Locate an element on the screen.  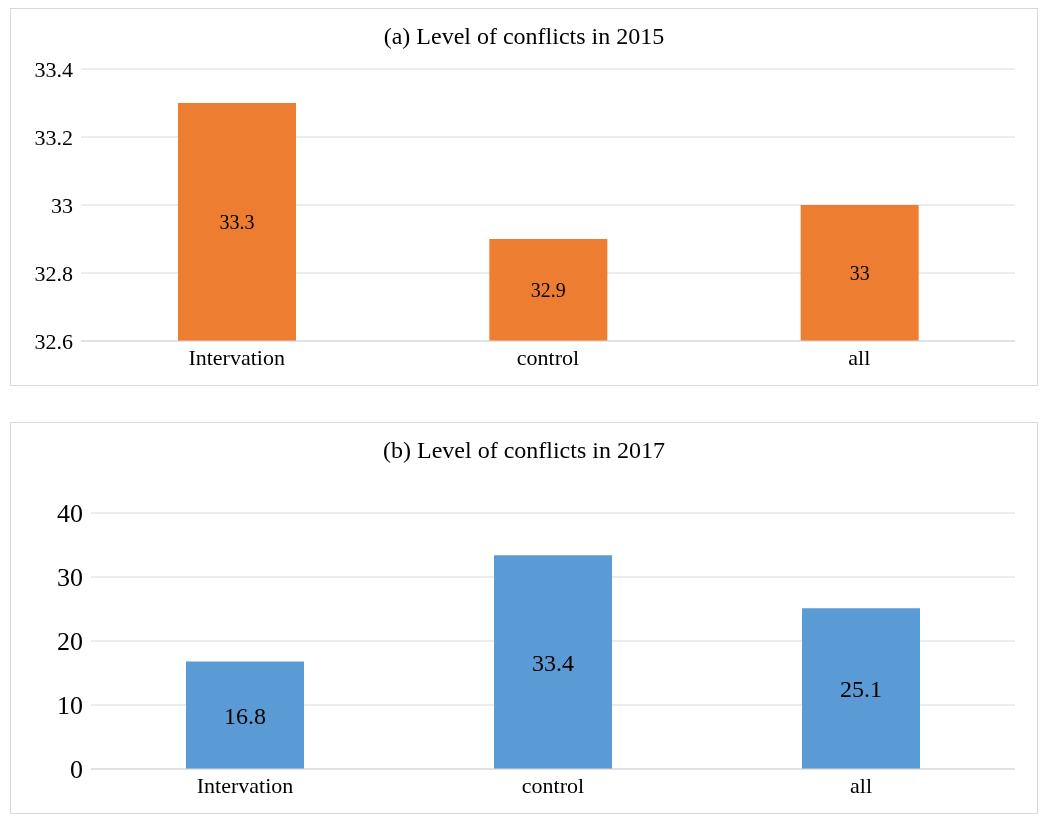
data-label: 25.1 is located at coordinates (861, 689).